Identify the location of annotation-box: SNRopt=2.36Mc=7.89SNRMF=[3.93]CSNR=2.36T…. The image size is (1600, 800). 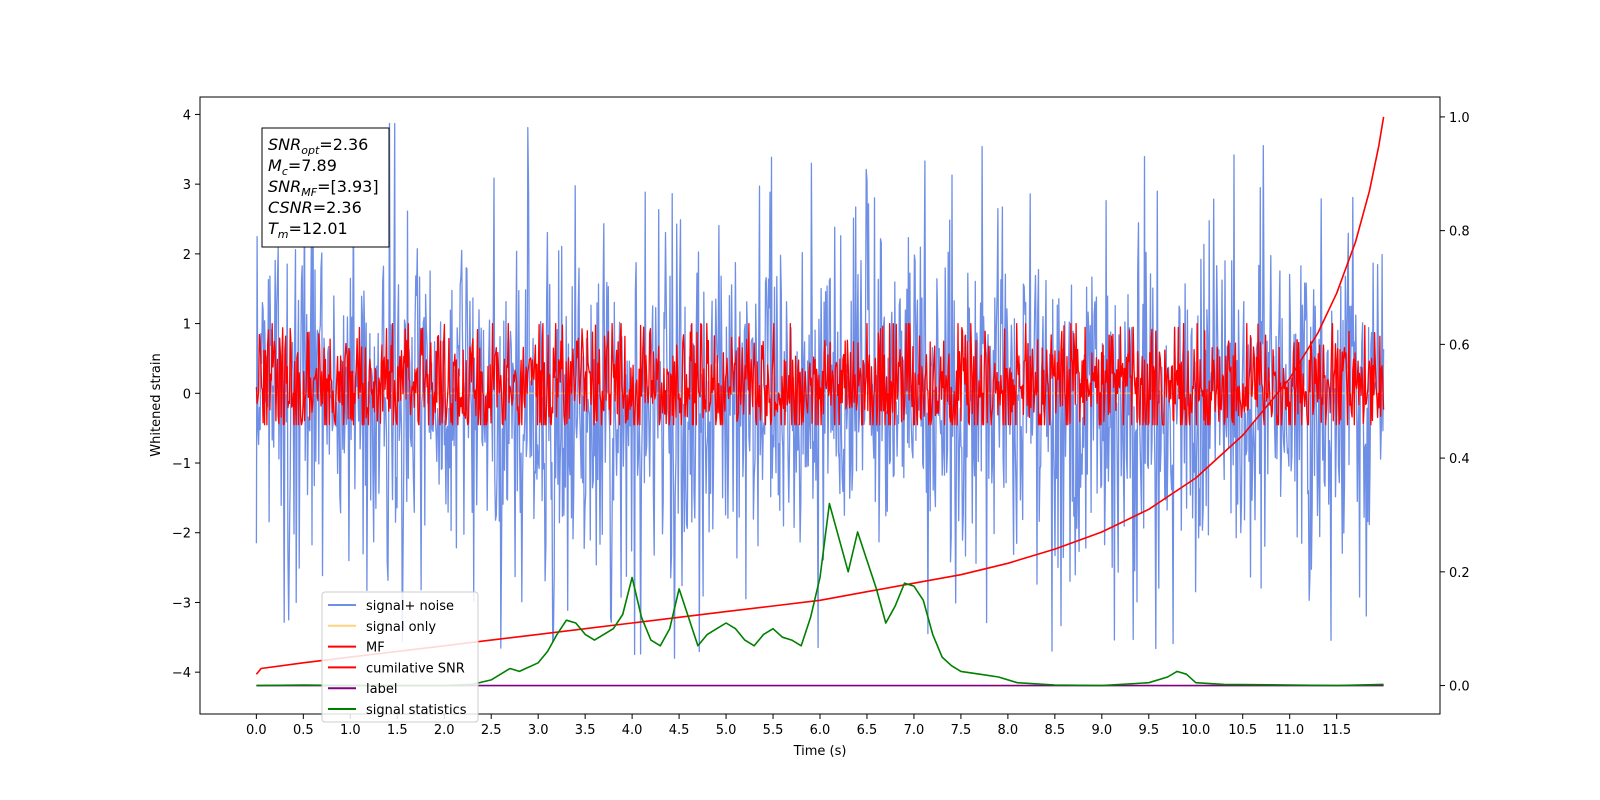
(325, 187).